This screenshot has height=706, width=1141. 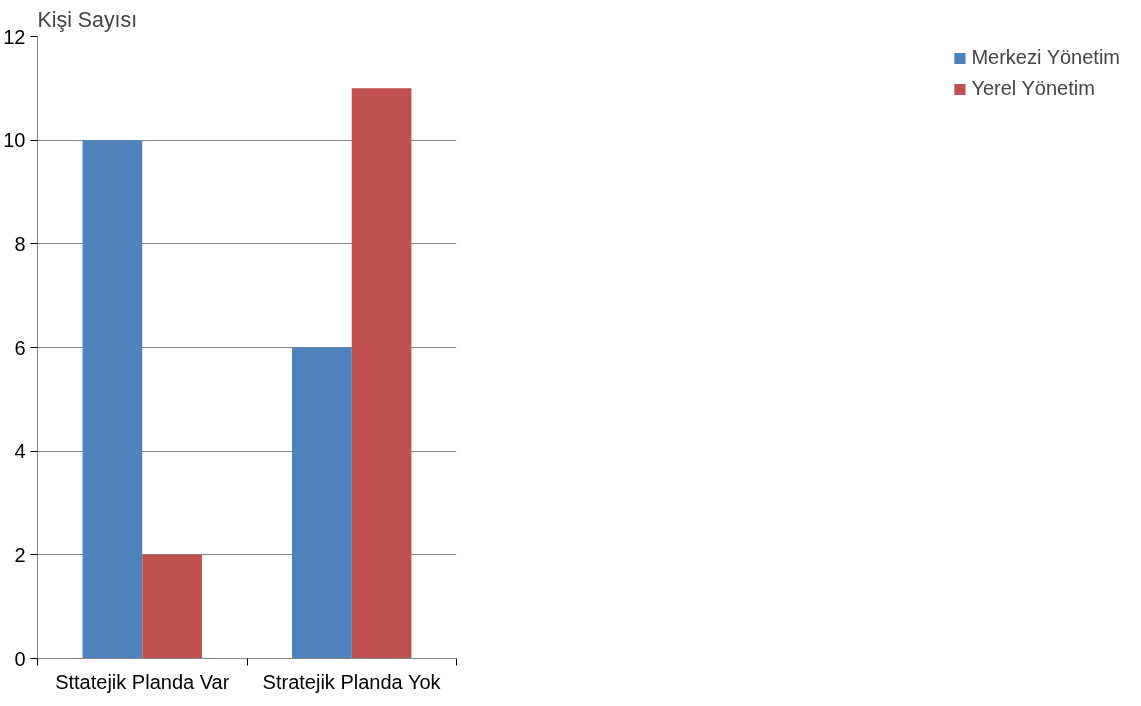 What do you see at coordinates (14, 140) in the screenshot?
I see `y-tick-label: 10` at bounding box center [14, 140].